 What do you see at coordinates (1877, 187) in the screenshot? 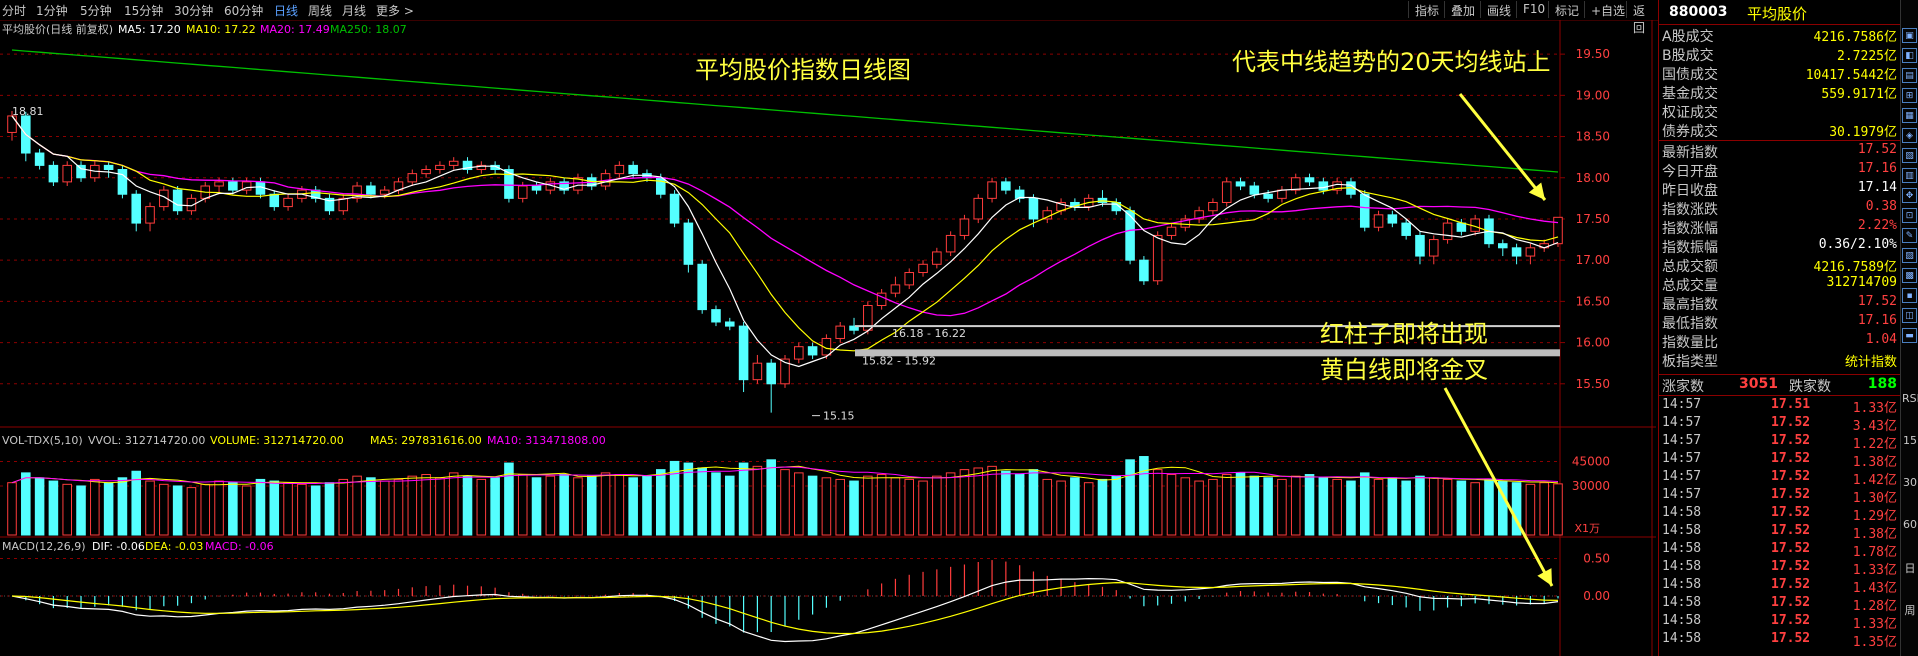
I see `quote-value: 17.14` at bounding box center [1877, 187].